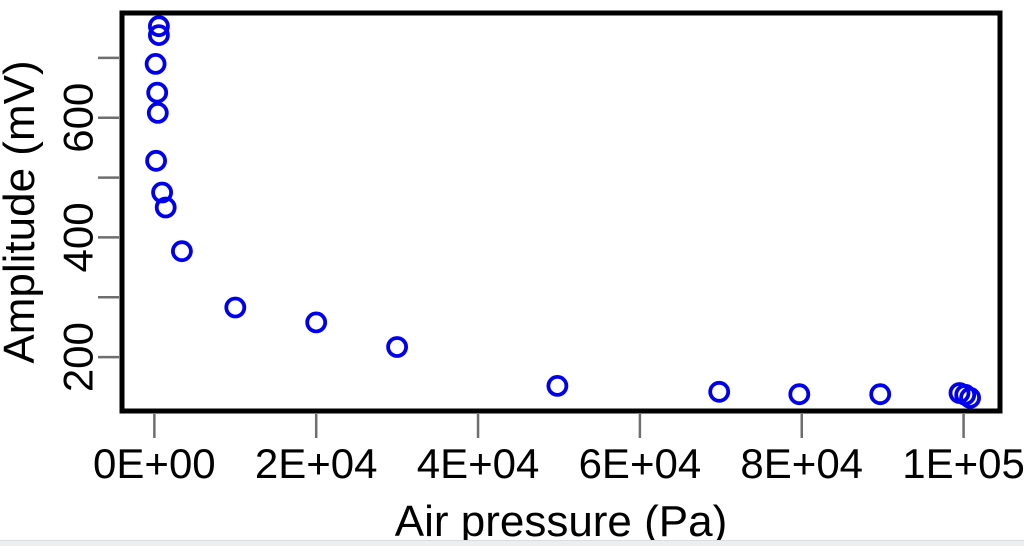  I want to click on x-tick-label-8E+04: 8E+04, so click(801, 463).